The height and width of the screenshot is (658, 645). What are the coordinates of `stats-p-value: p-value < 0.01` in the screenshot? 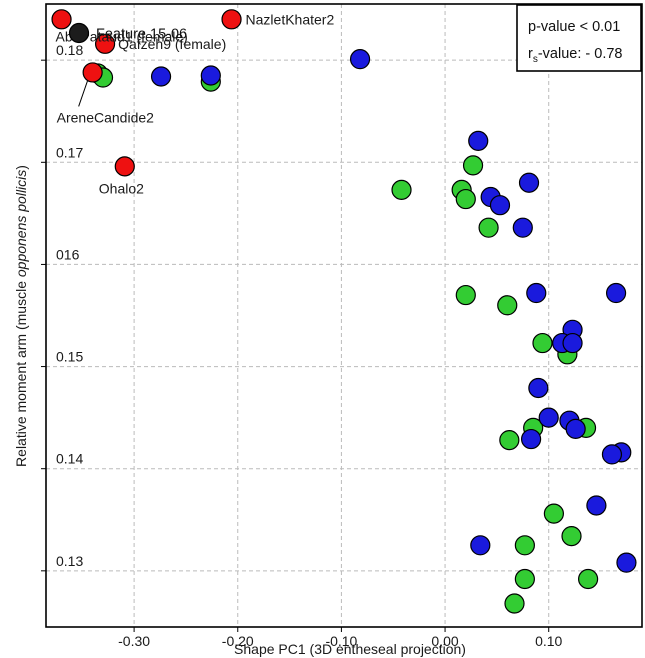 It's located at (574, 27).